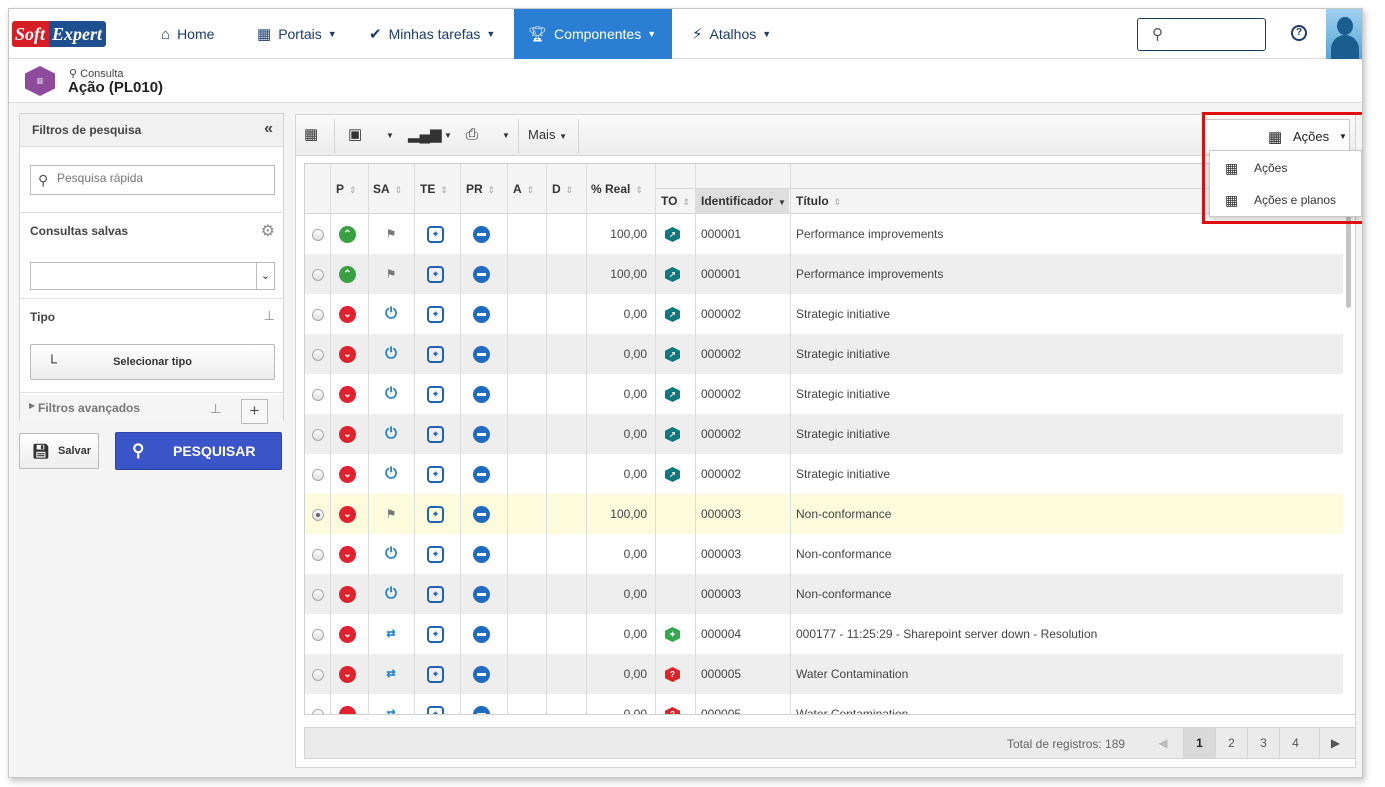  I want to click on gear-icon: ⚙, so click(267, 231).